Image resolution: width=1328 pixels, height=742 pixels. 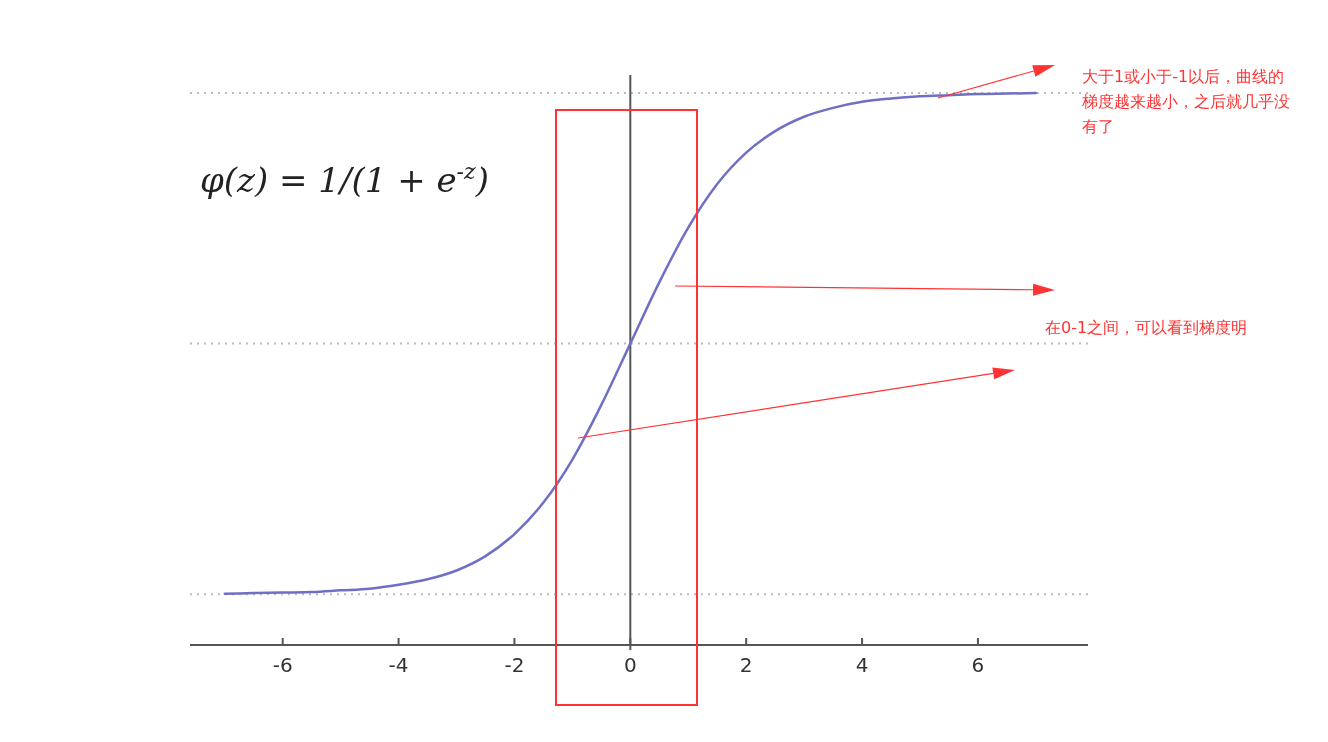 What do you see at coordinates (398, 665) in the screenshot?
I see `x-tick-label: -4` at bounding box center [398, 665].